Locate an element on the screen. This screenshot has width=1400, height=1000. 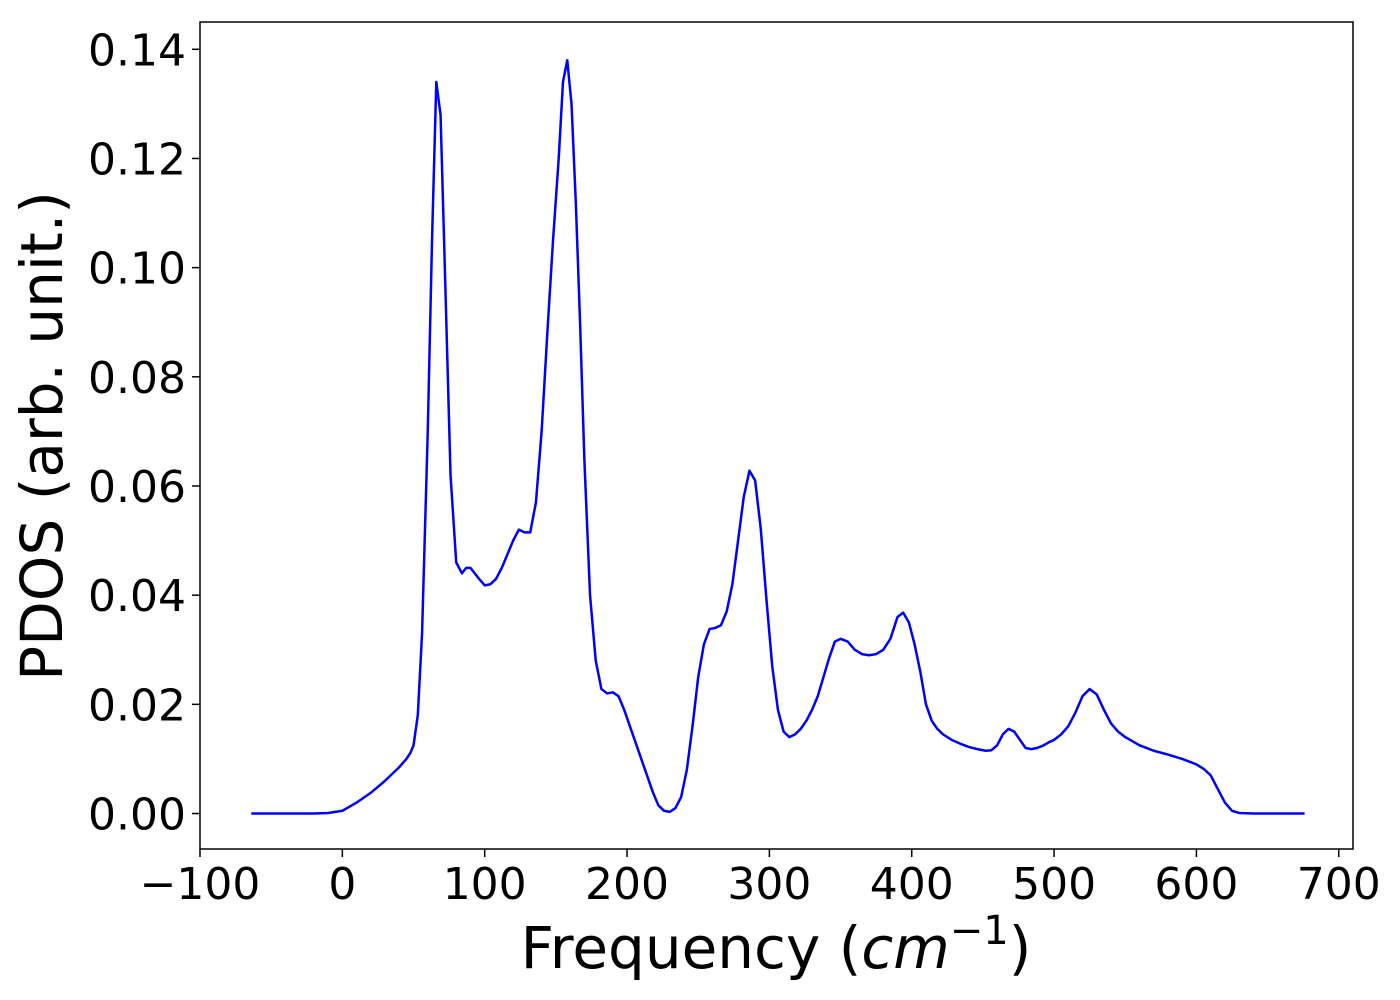
x-tick-label: 300 is located at coordinates (769, 884).